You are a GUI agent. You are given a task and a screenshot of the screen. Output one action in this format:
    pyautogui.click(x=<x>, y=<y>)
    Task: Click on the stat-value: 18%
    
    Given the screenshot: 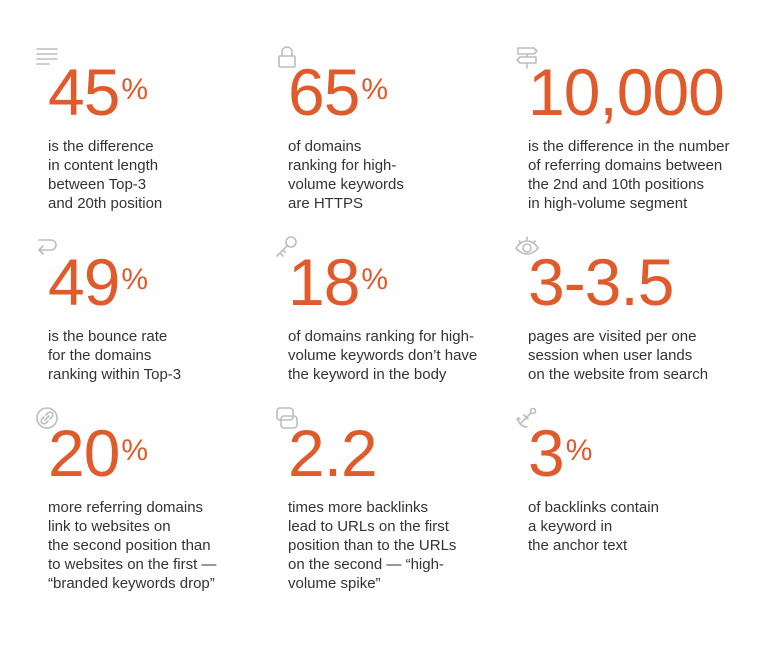 What is the action you would take?
    pyautogui.click(x=338, y=282)
    